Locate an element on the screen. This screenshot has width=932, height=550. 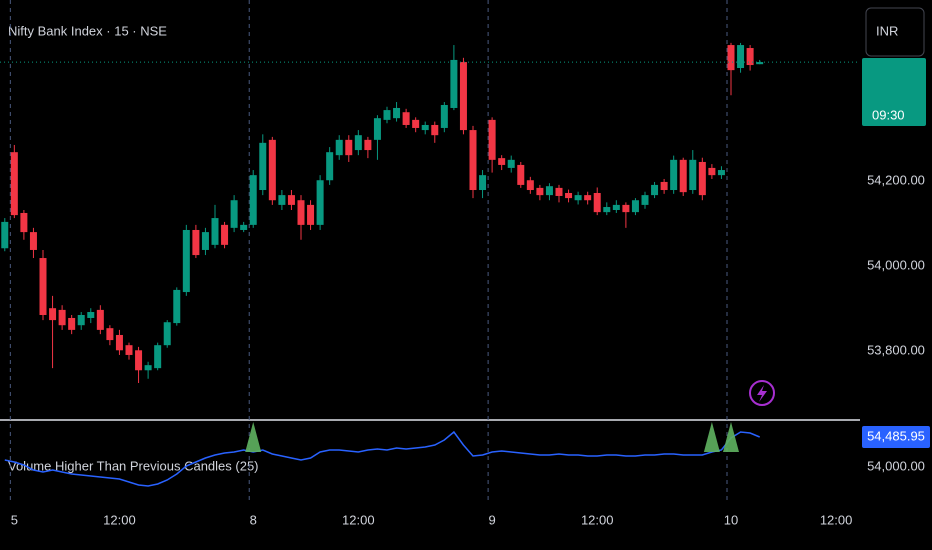
x-tick-label: 10 is located at coordinates (731, 519).